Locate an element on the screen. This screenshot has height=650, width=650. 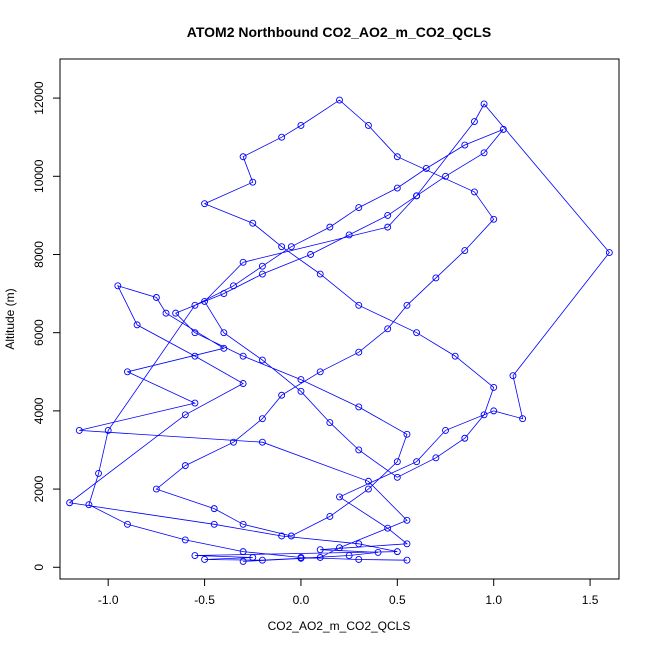
y-axis: 0 2000 4000 6000 8000 10000 12000 is located at coordinates (46, 326).